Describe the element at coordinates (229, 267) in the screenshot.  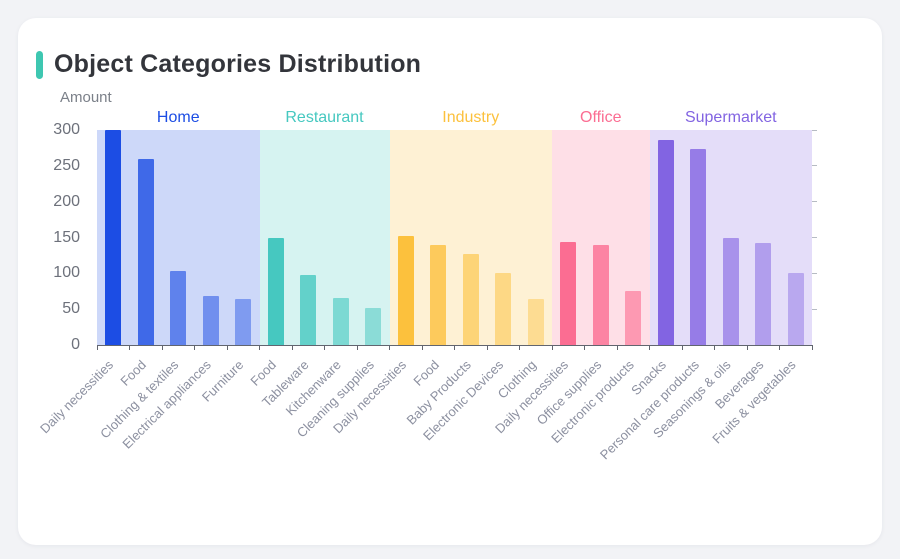
I see `bar-slot: Furniture` at that location.